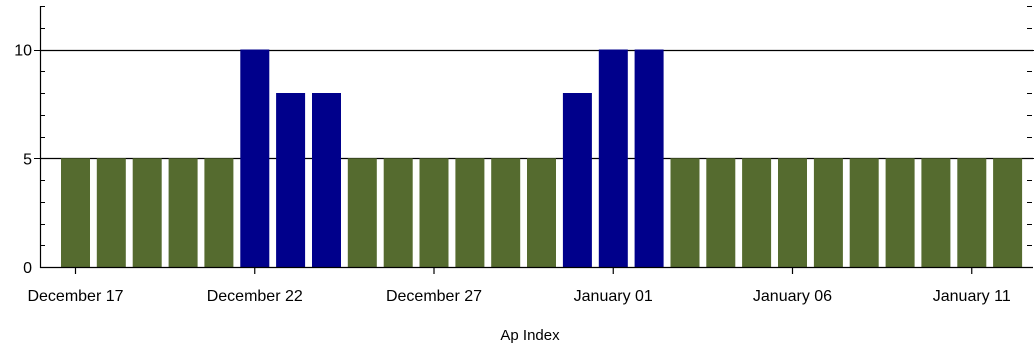  Describe the element at coordinates (972, 296) in the screenshot. I see `x-tick-label-2013-01-11: January 11` at that location.